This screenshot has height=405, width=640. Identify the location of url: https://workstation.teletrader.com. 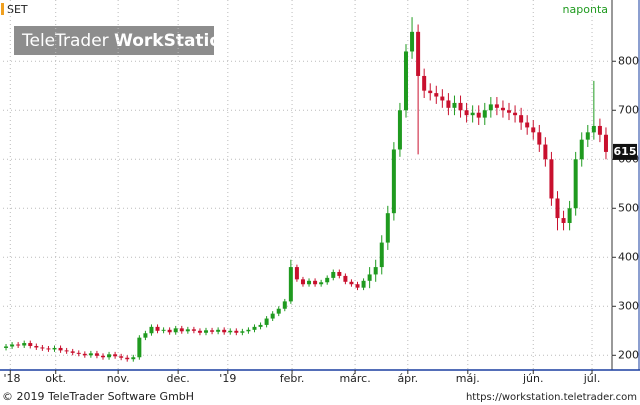
(551, 397).